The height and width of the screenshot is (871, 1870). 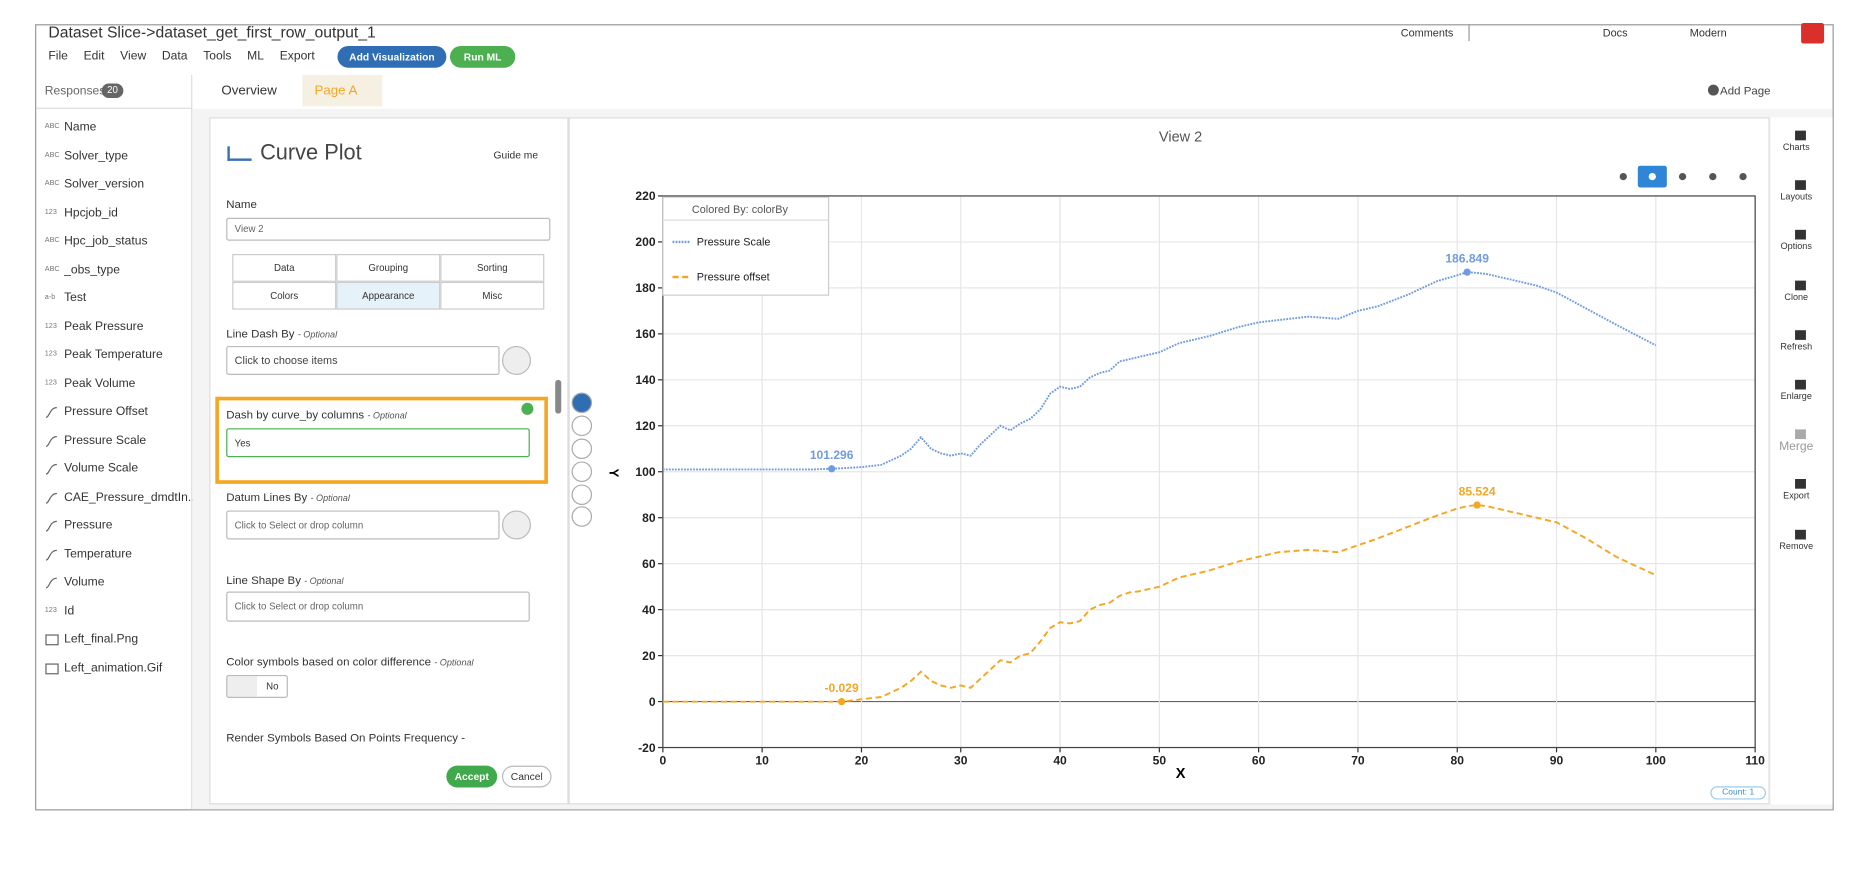 I want to click on rail-item: Merge, so click(x=1796, y=447).